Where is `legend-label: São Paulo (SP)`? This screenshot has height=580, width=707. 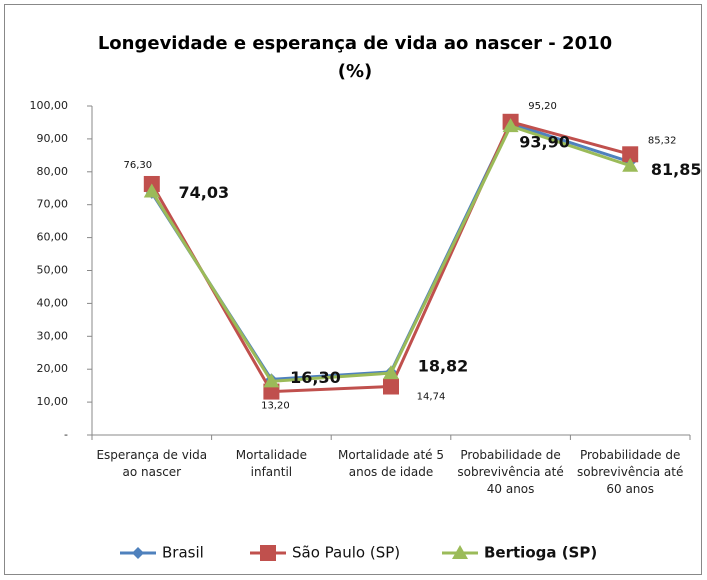
legend-label: São Paulo (SP) is located at coordinates (346, 553).